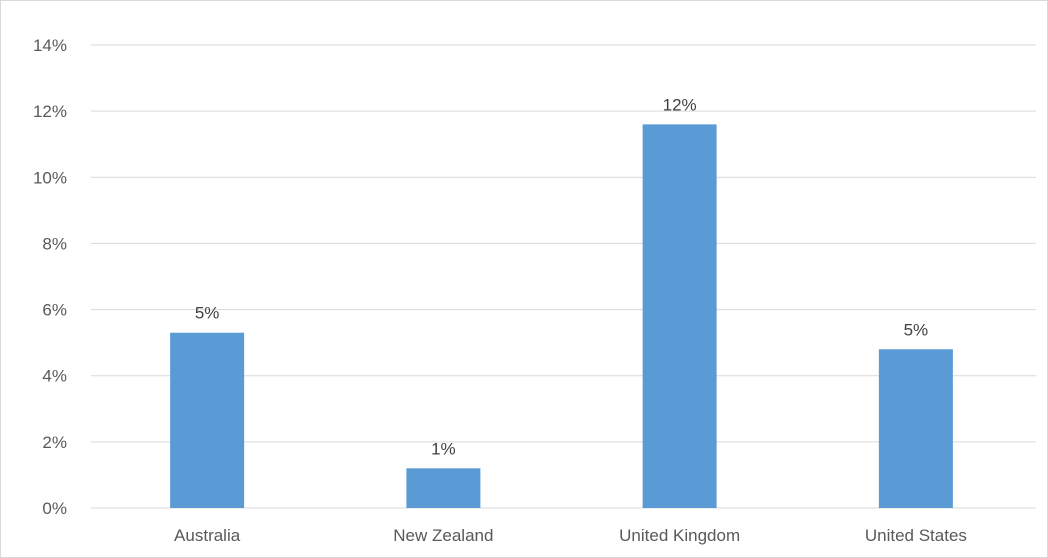  I want to click on data-label: 12%, so click(680, 104).